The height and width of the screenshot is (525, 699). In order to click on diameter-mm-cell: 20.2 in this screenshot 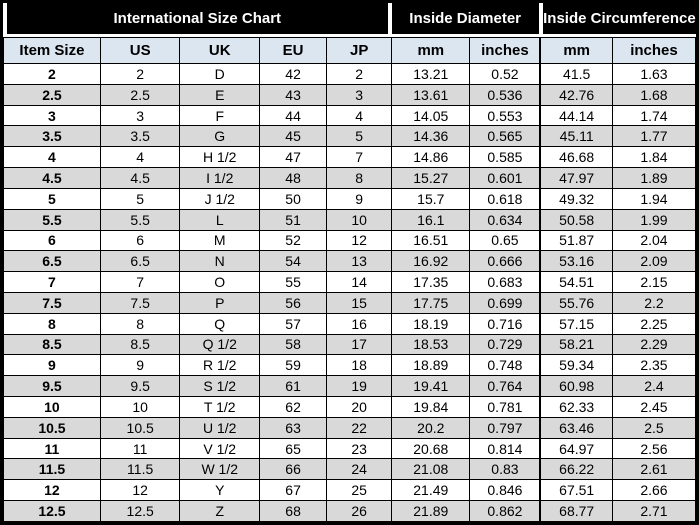, I will do `click(431, 427)`.